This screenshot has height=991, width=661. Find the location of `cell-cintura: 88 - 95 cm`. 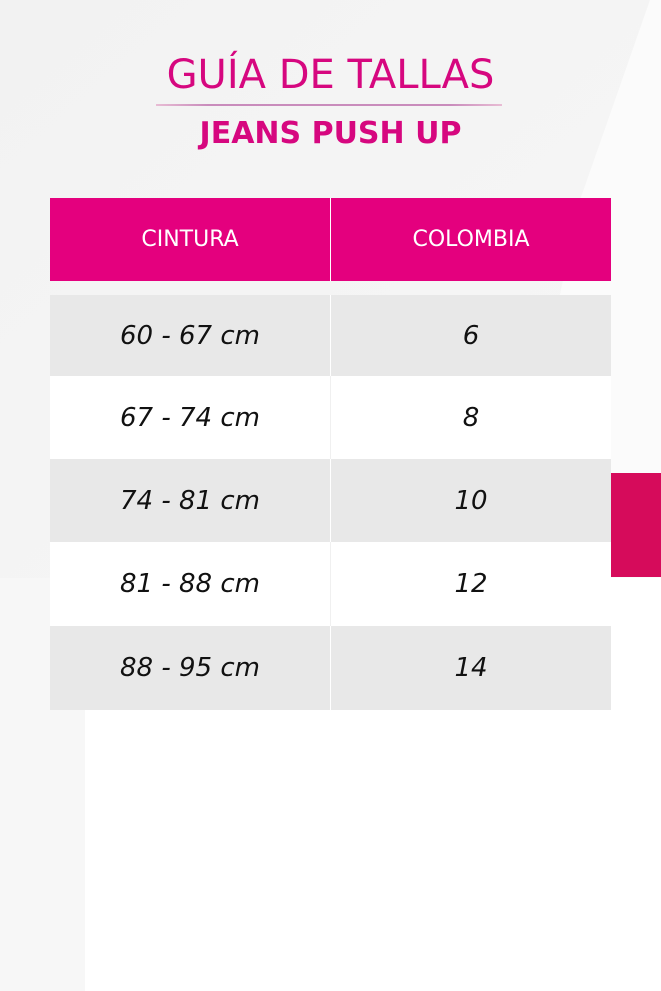

cell-cintura: 88 - 95 cm is located at coordinates (190, 668).